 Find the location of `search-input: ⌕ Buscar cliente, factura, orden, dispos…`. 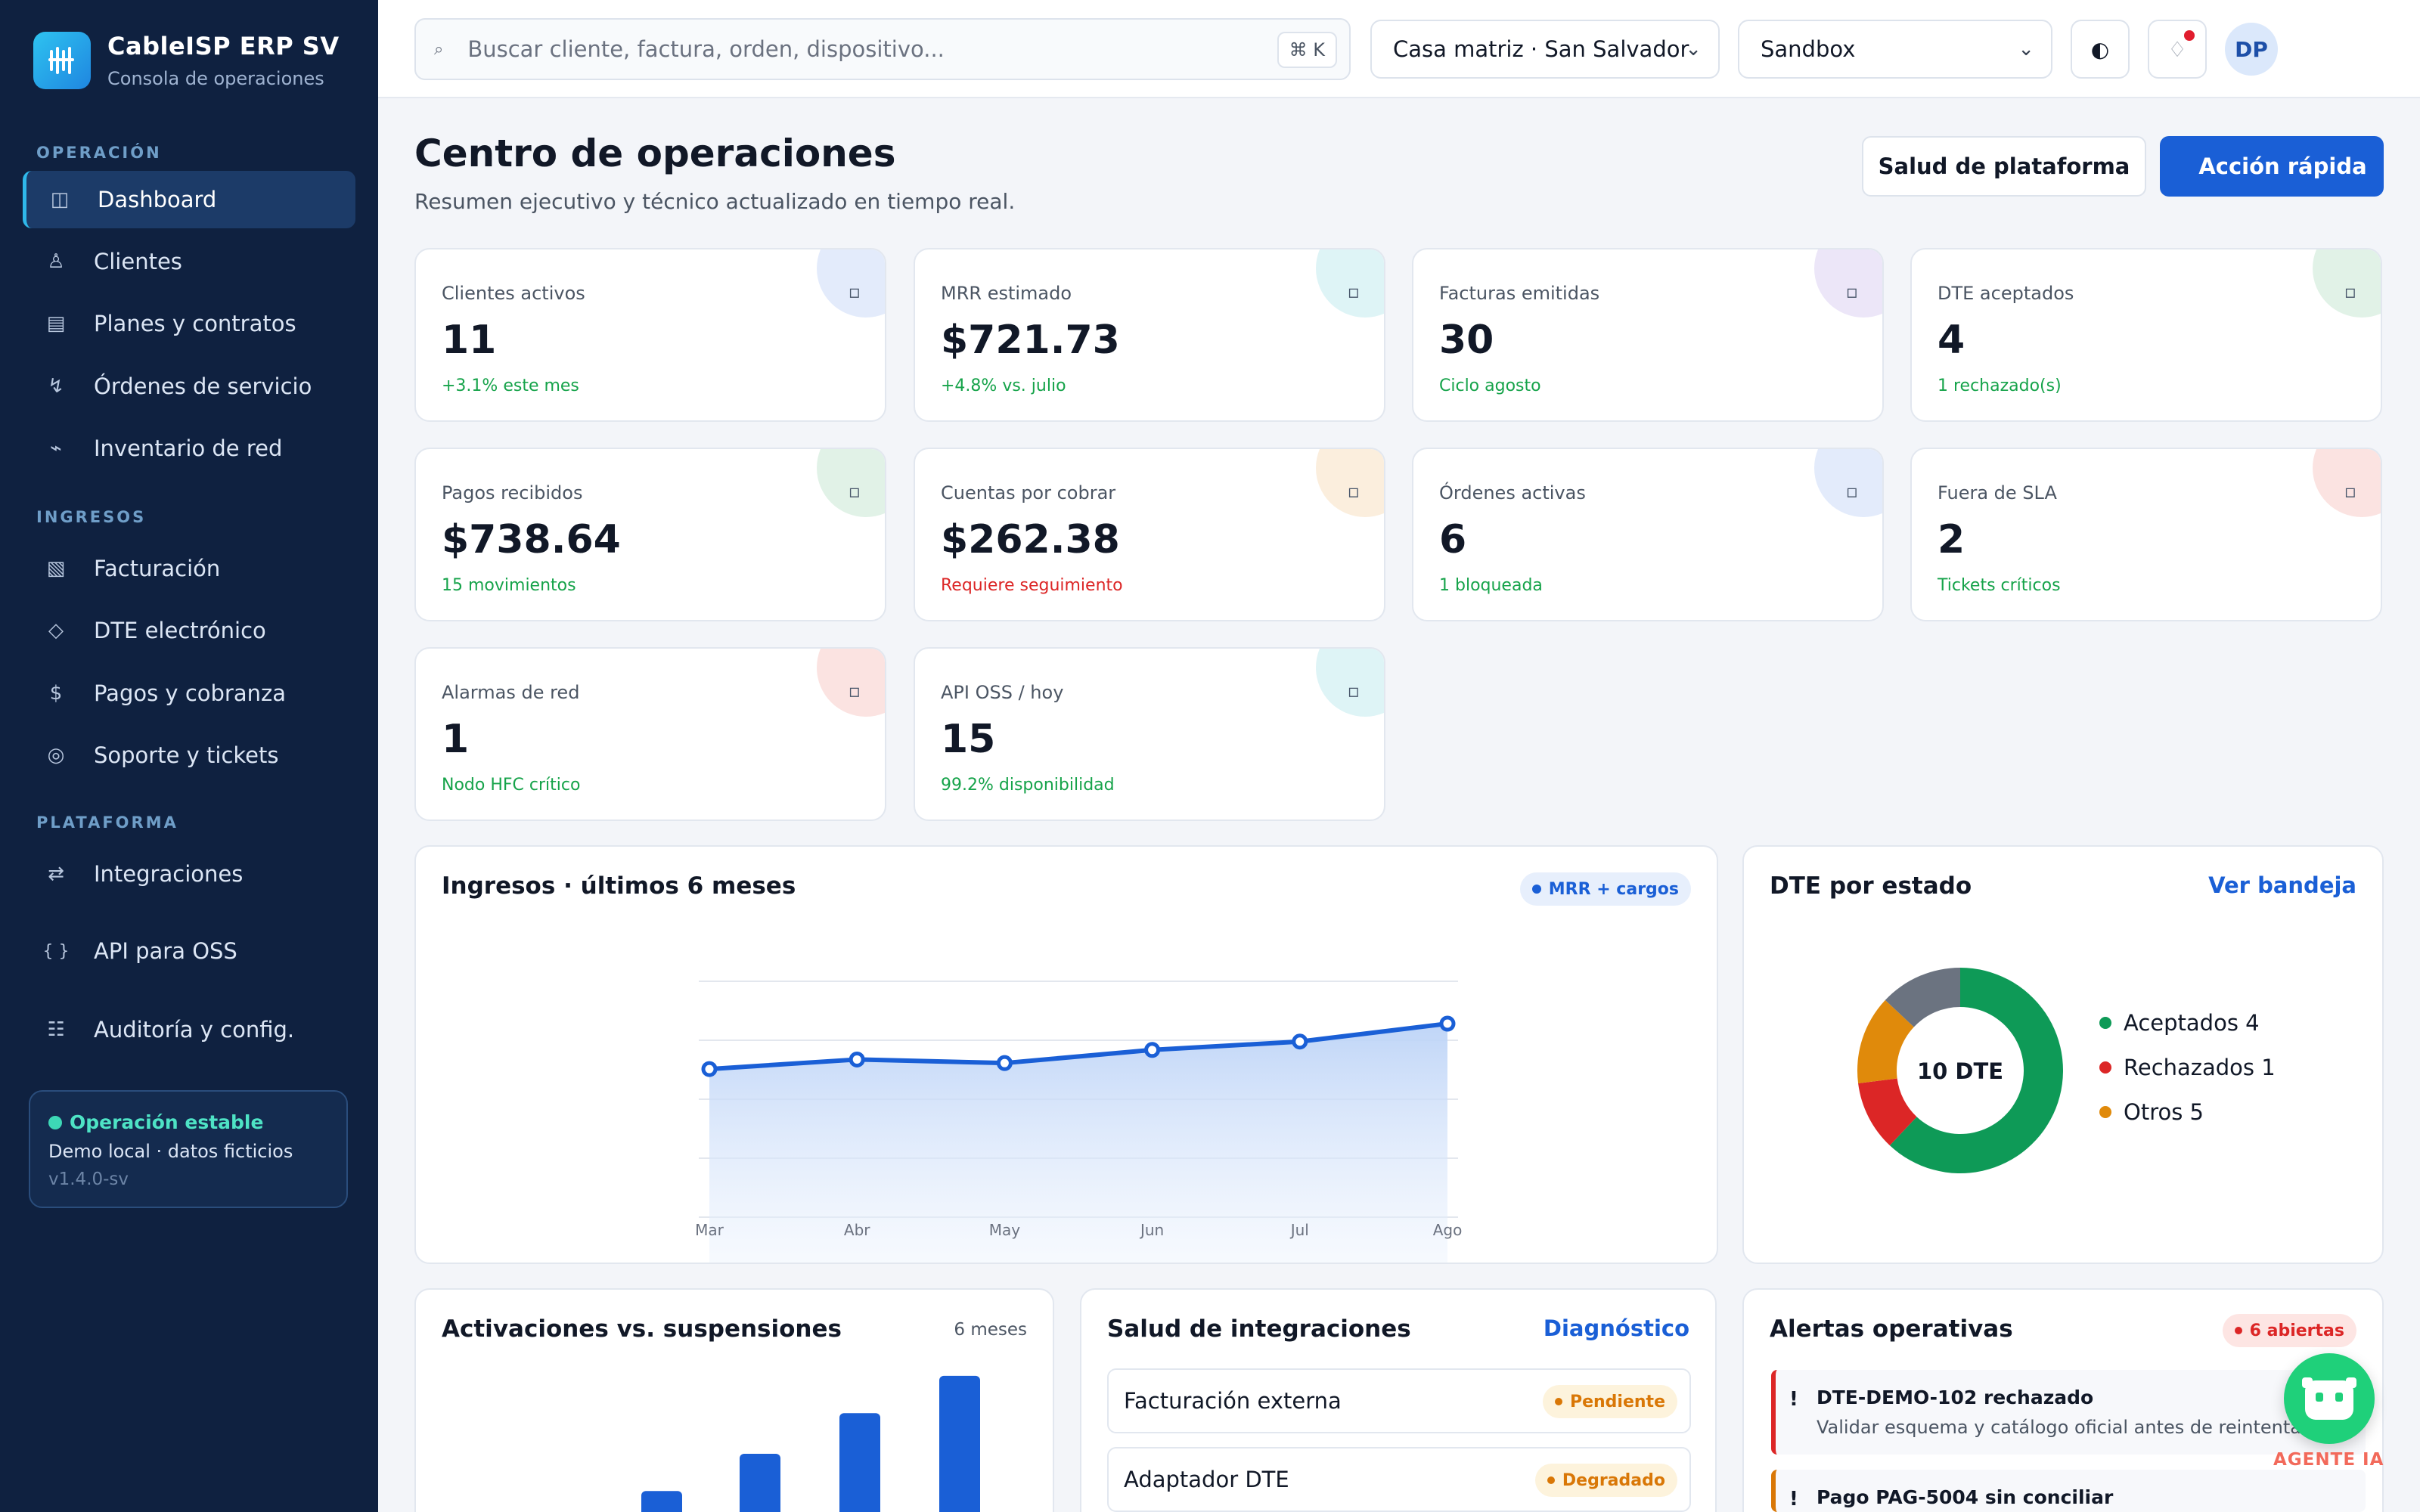

search-input: ⌕ Buscar cliente, factura, orden, dispos… is located at coordinates (882, 49).